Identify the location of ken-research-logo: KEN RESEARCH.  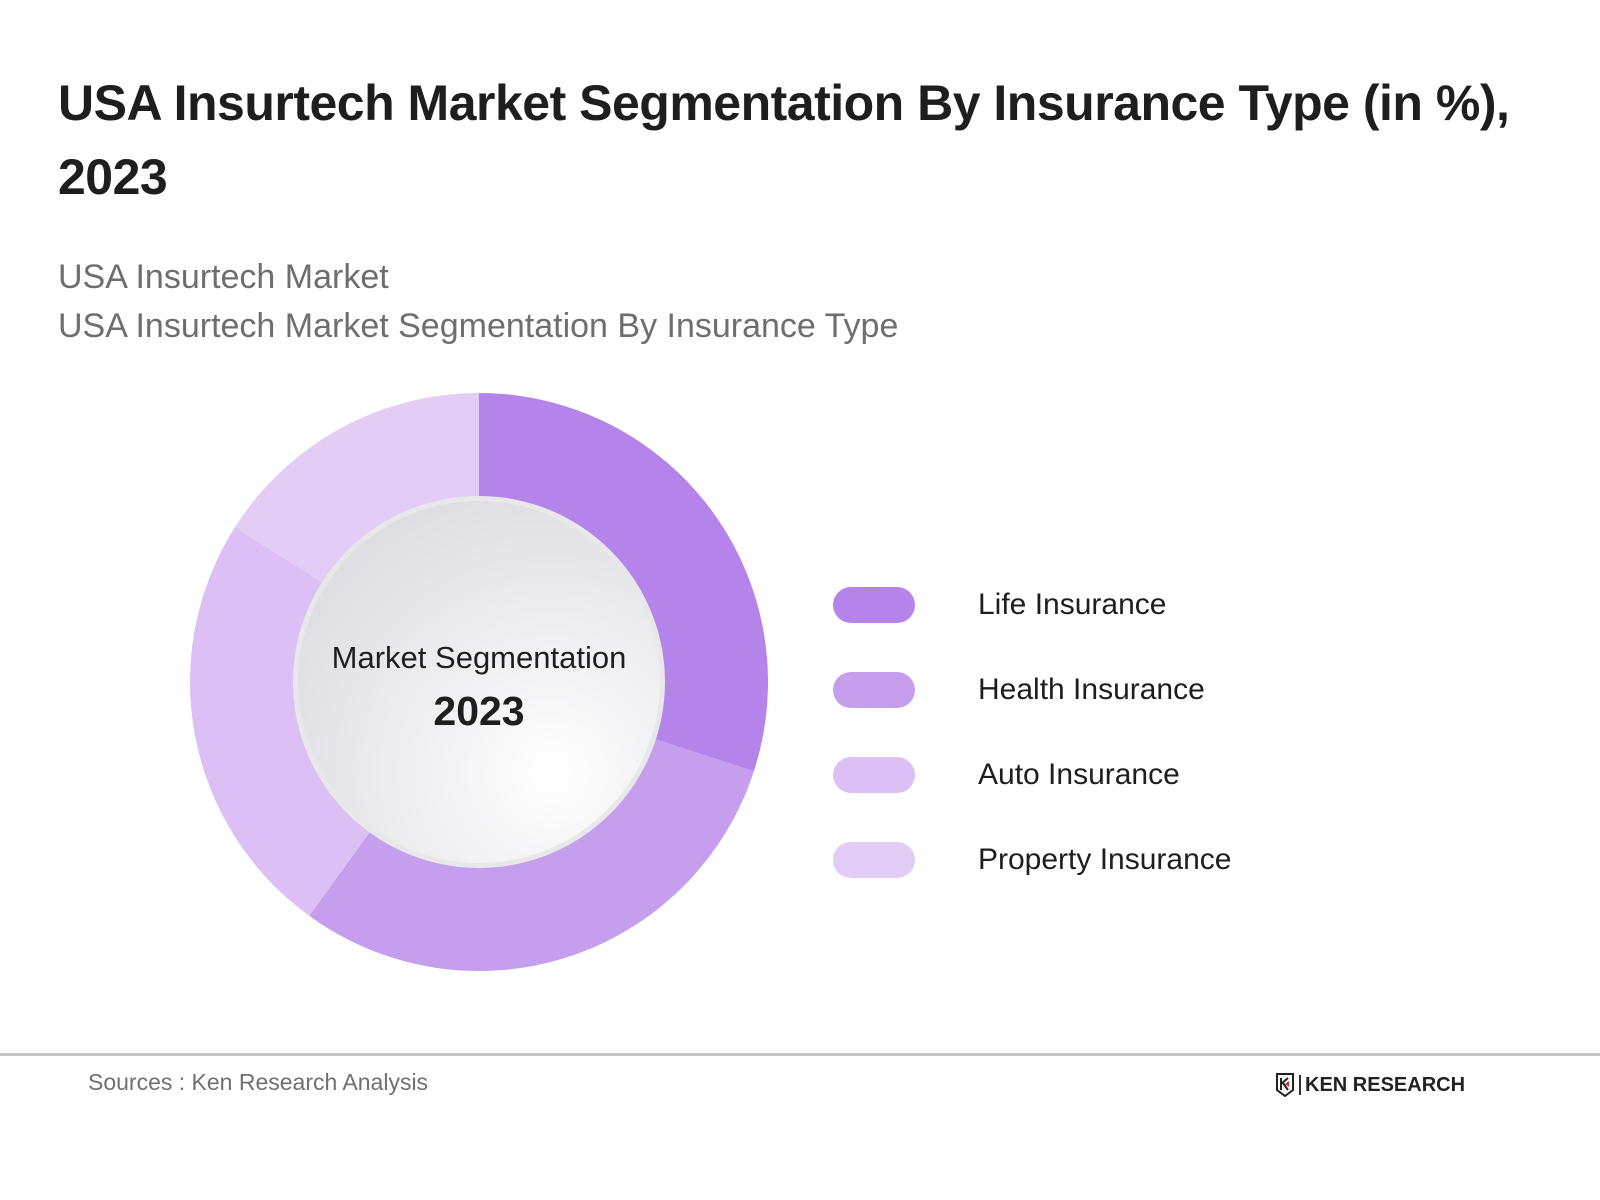
(1370, 1085).